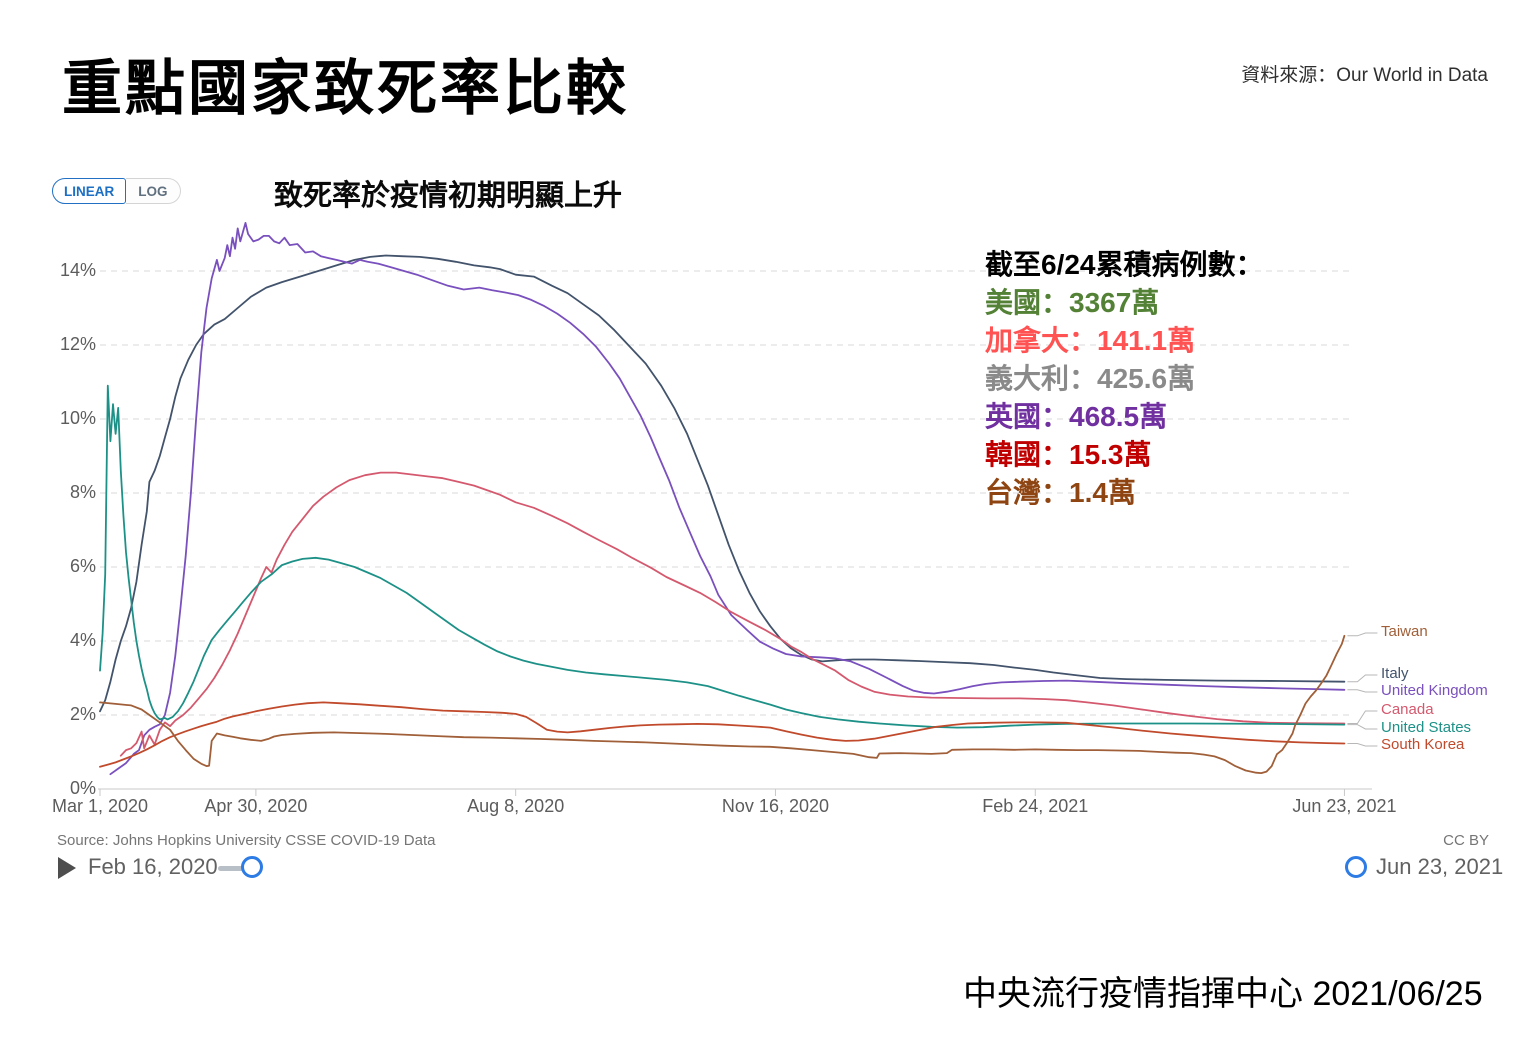 Image resolution: width=1536 pixels, height=1060 pixels. Describe the element at coordinates (516, 806) in the screenshot. I see `x-axis-label: Aug 8, 2020` at that location.